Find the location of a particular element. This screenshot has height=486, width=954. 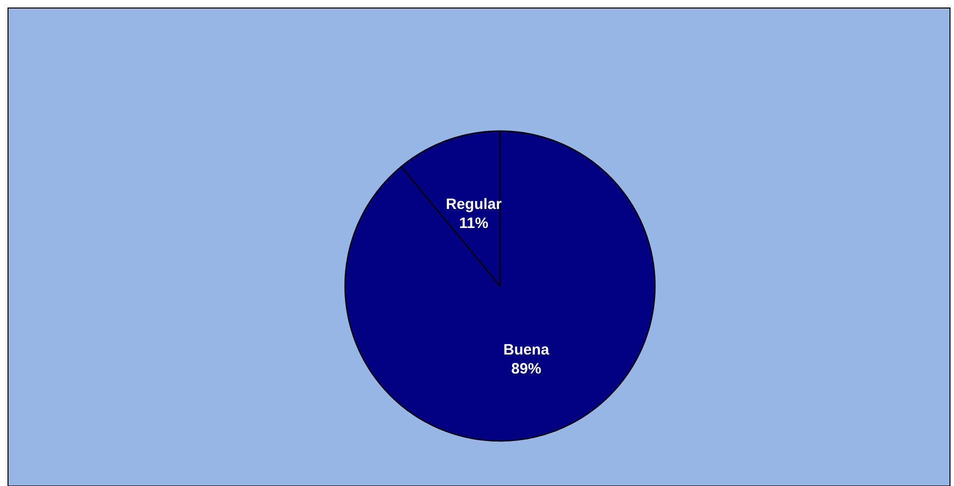

data-label: 11% is located at coordinates (474, 222).